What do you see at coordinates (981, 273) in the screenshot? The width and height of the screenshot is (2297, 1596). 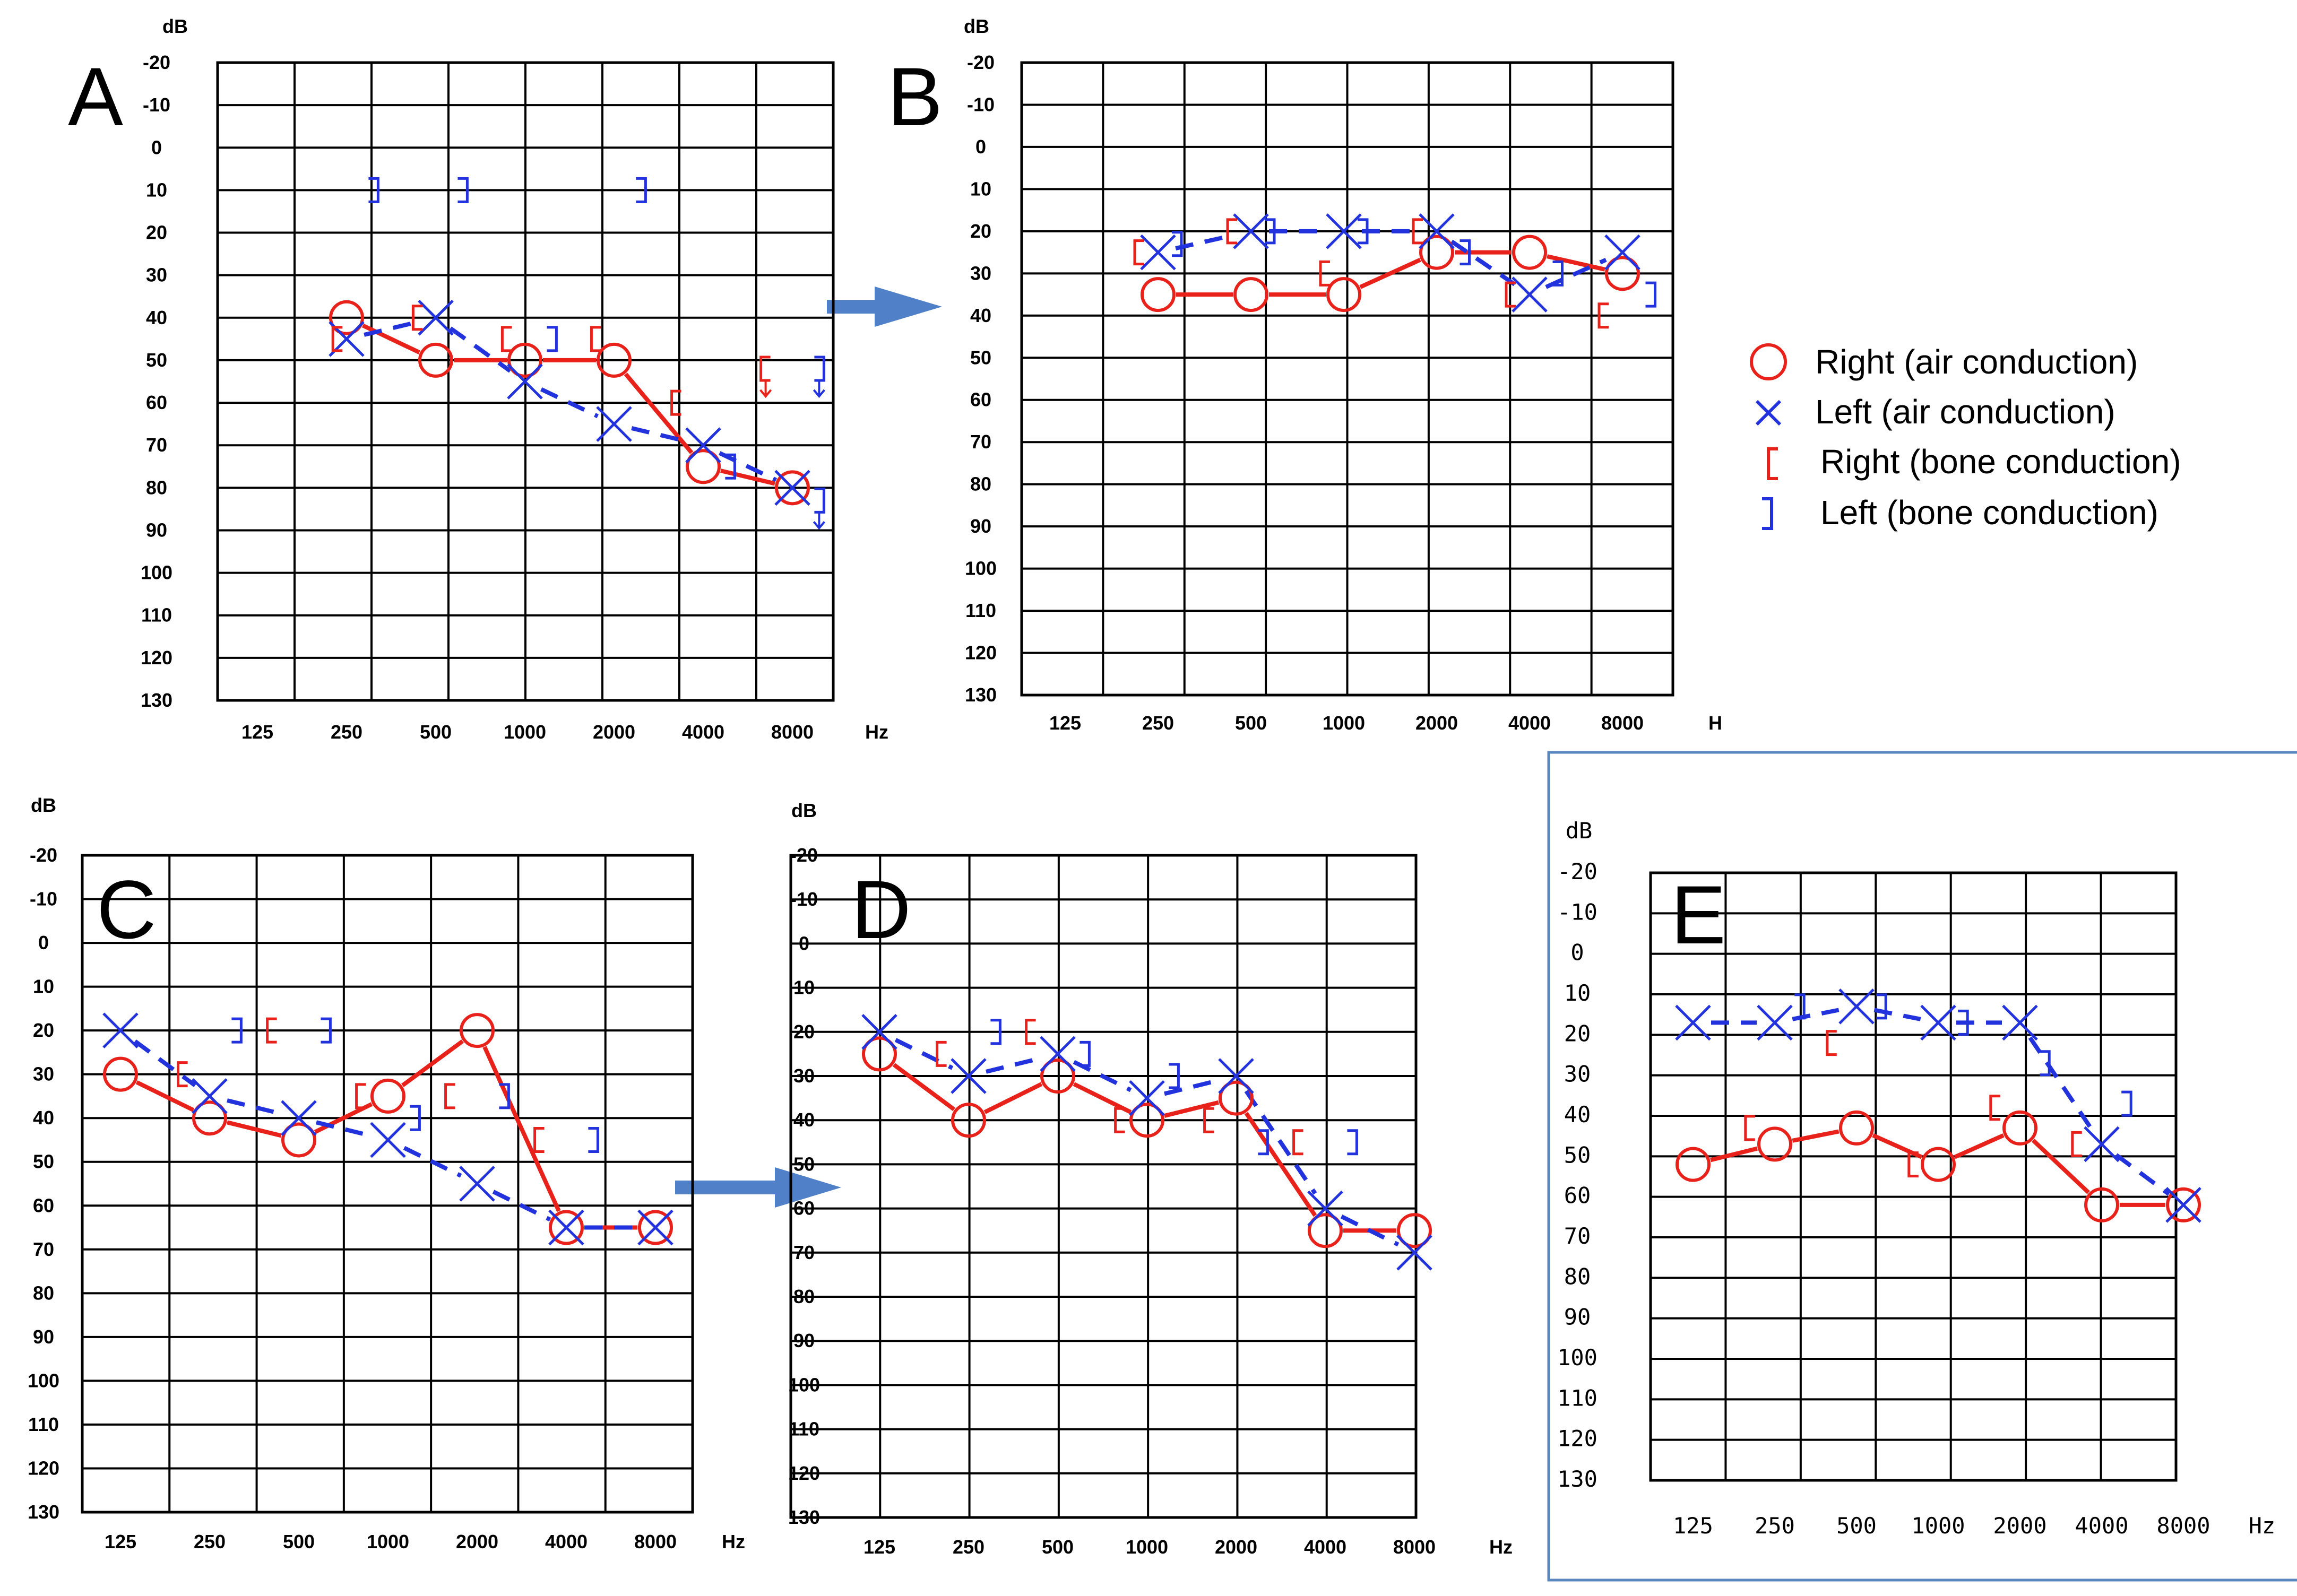 I see `y-tick-label: 30` at bounding box center [981, 273].